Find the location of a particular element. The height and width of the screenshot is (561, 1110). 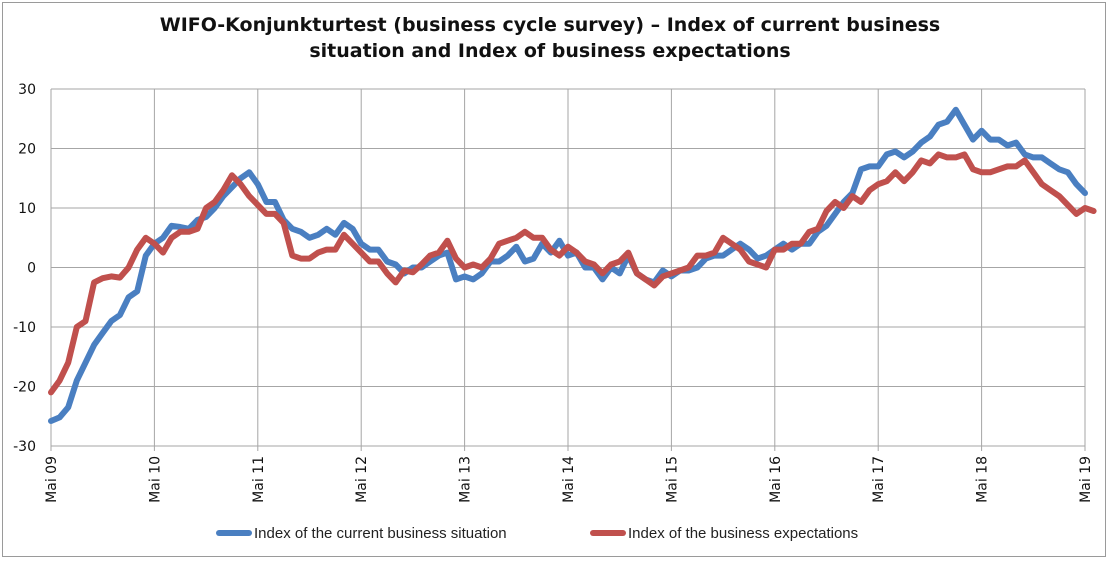

y-tick-label: 20 is located at coordinates (27, 150).